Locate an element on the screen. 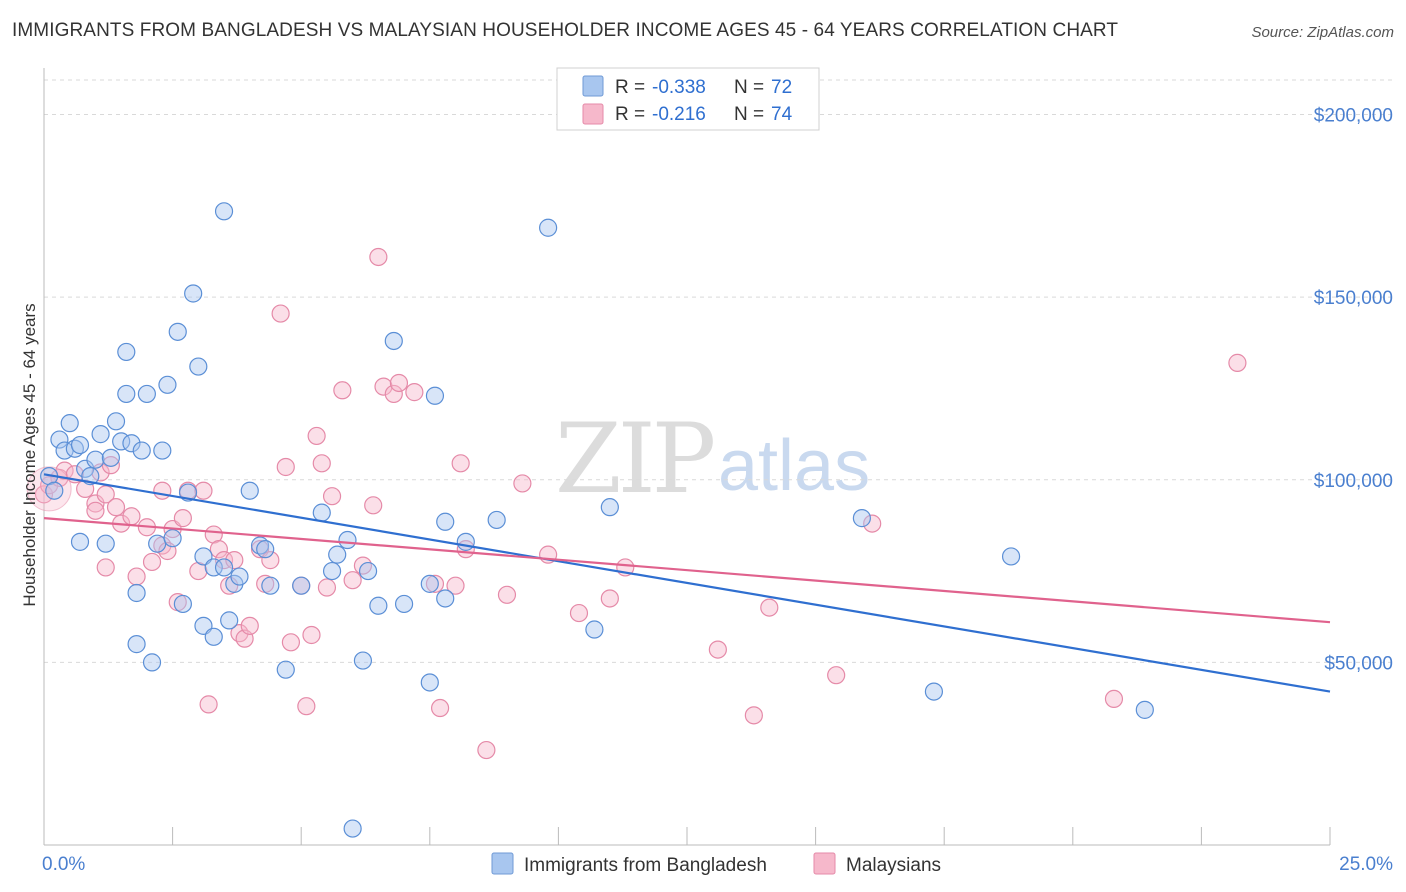 This screenshot has width=1406, height=892. series-legend-swatch-malaysians is located at coordinates (824, 863).